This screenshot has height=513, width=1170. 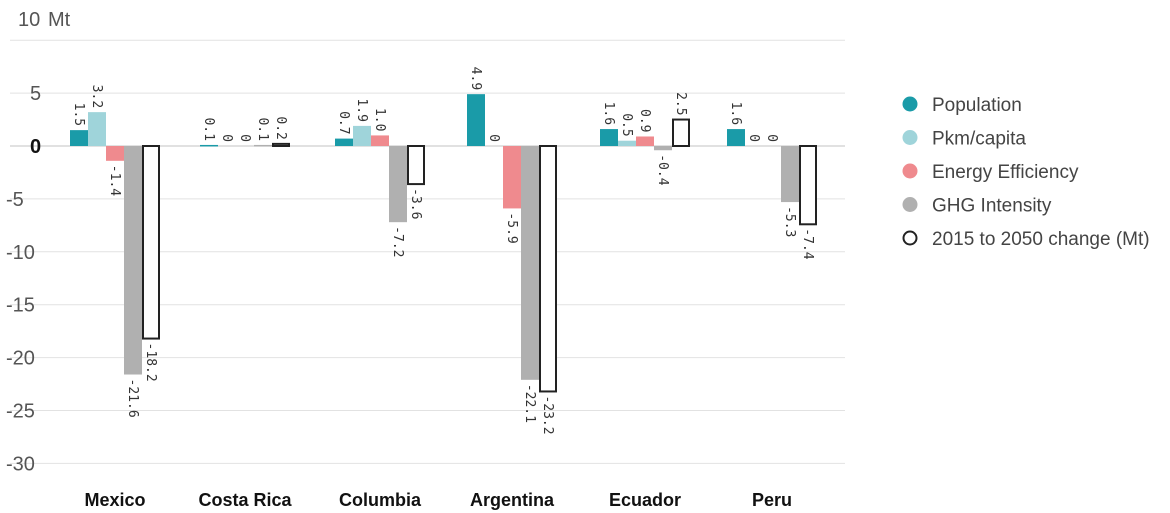 What do you see at coordinates (789, 221) in the screenshot?
I see `data-label: -5.3` at bounding box center [789, 221].